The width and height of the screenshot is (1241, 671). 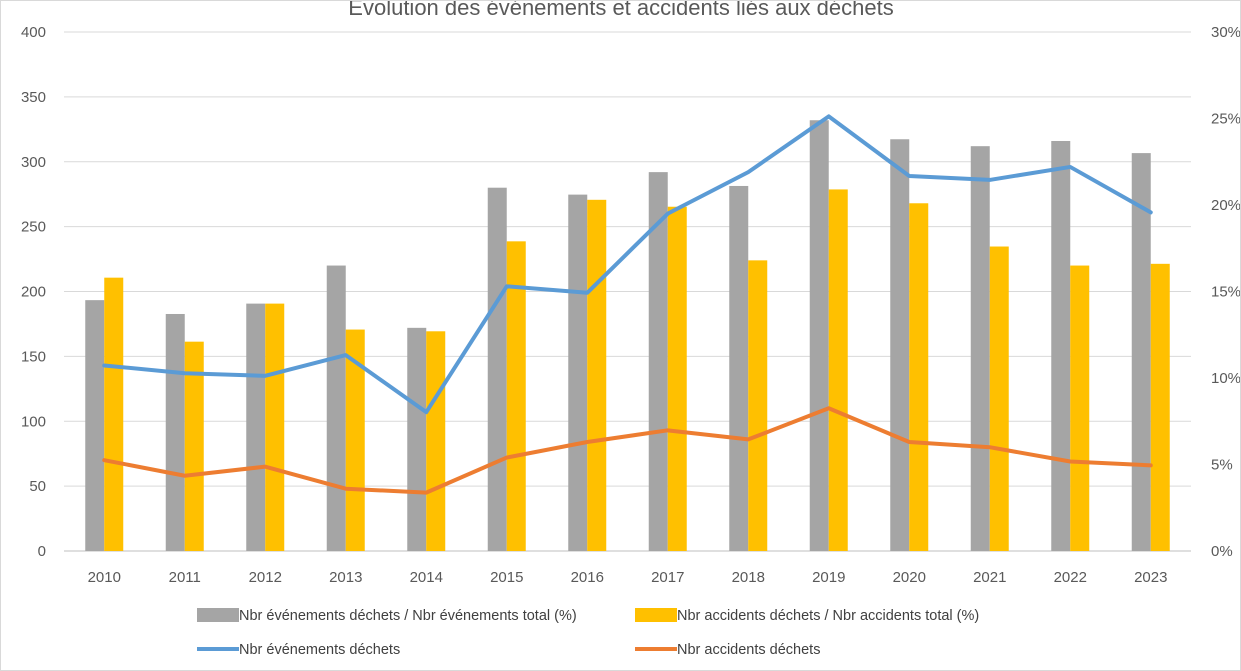 I want to click on y-tick-label: 0, so click(x=42, y=551).